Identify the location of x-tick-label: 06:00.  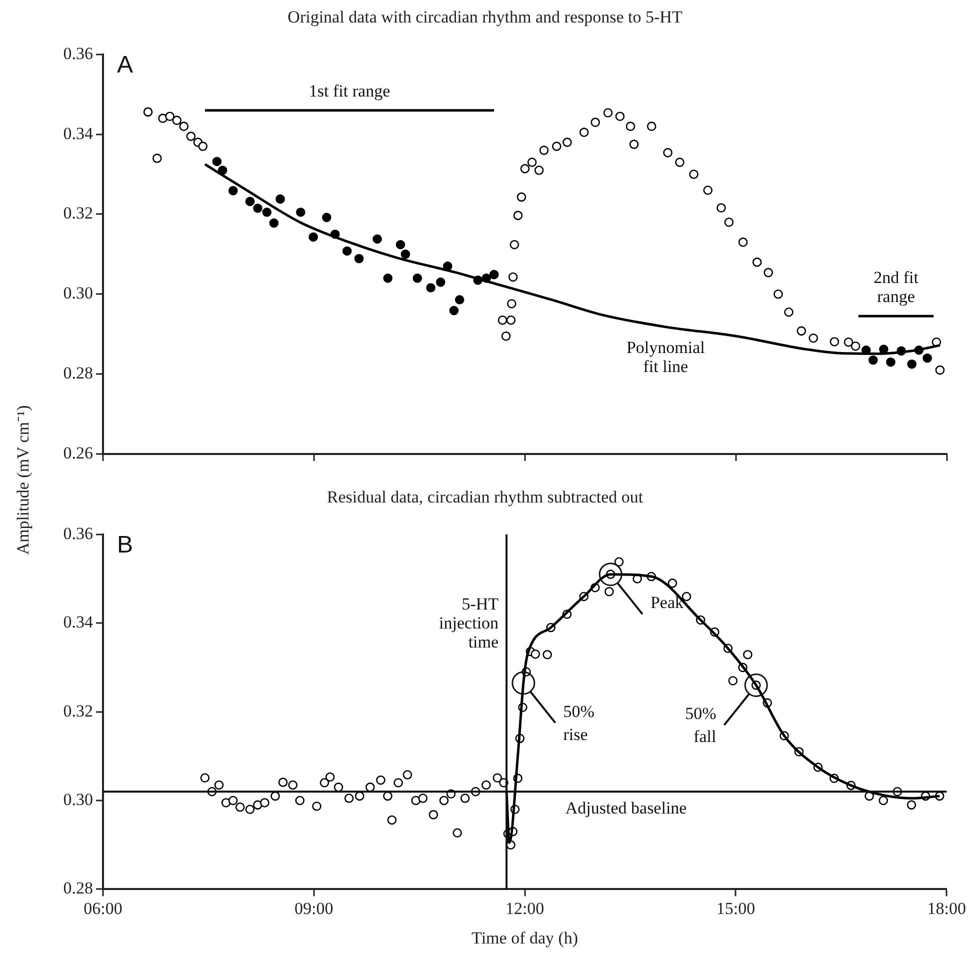
(103, 908).